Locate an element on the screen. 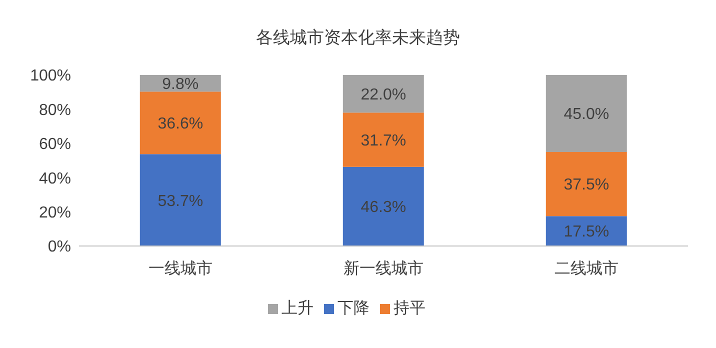  data-label: 31.7% is located at coordinates (383, 141).